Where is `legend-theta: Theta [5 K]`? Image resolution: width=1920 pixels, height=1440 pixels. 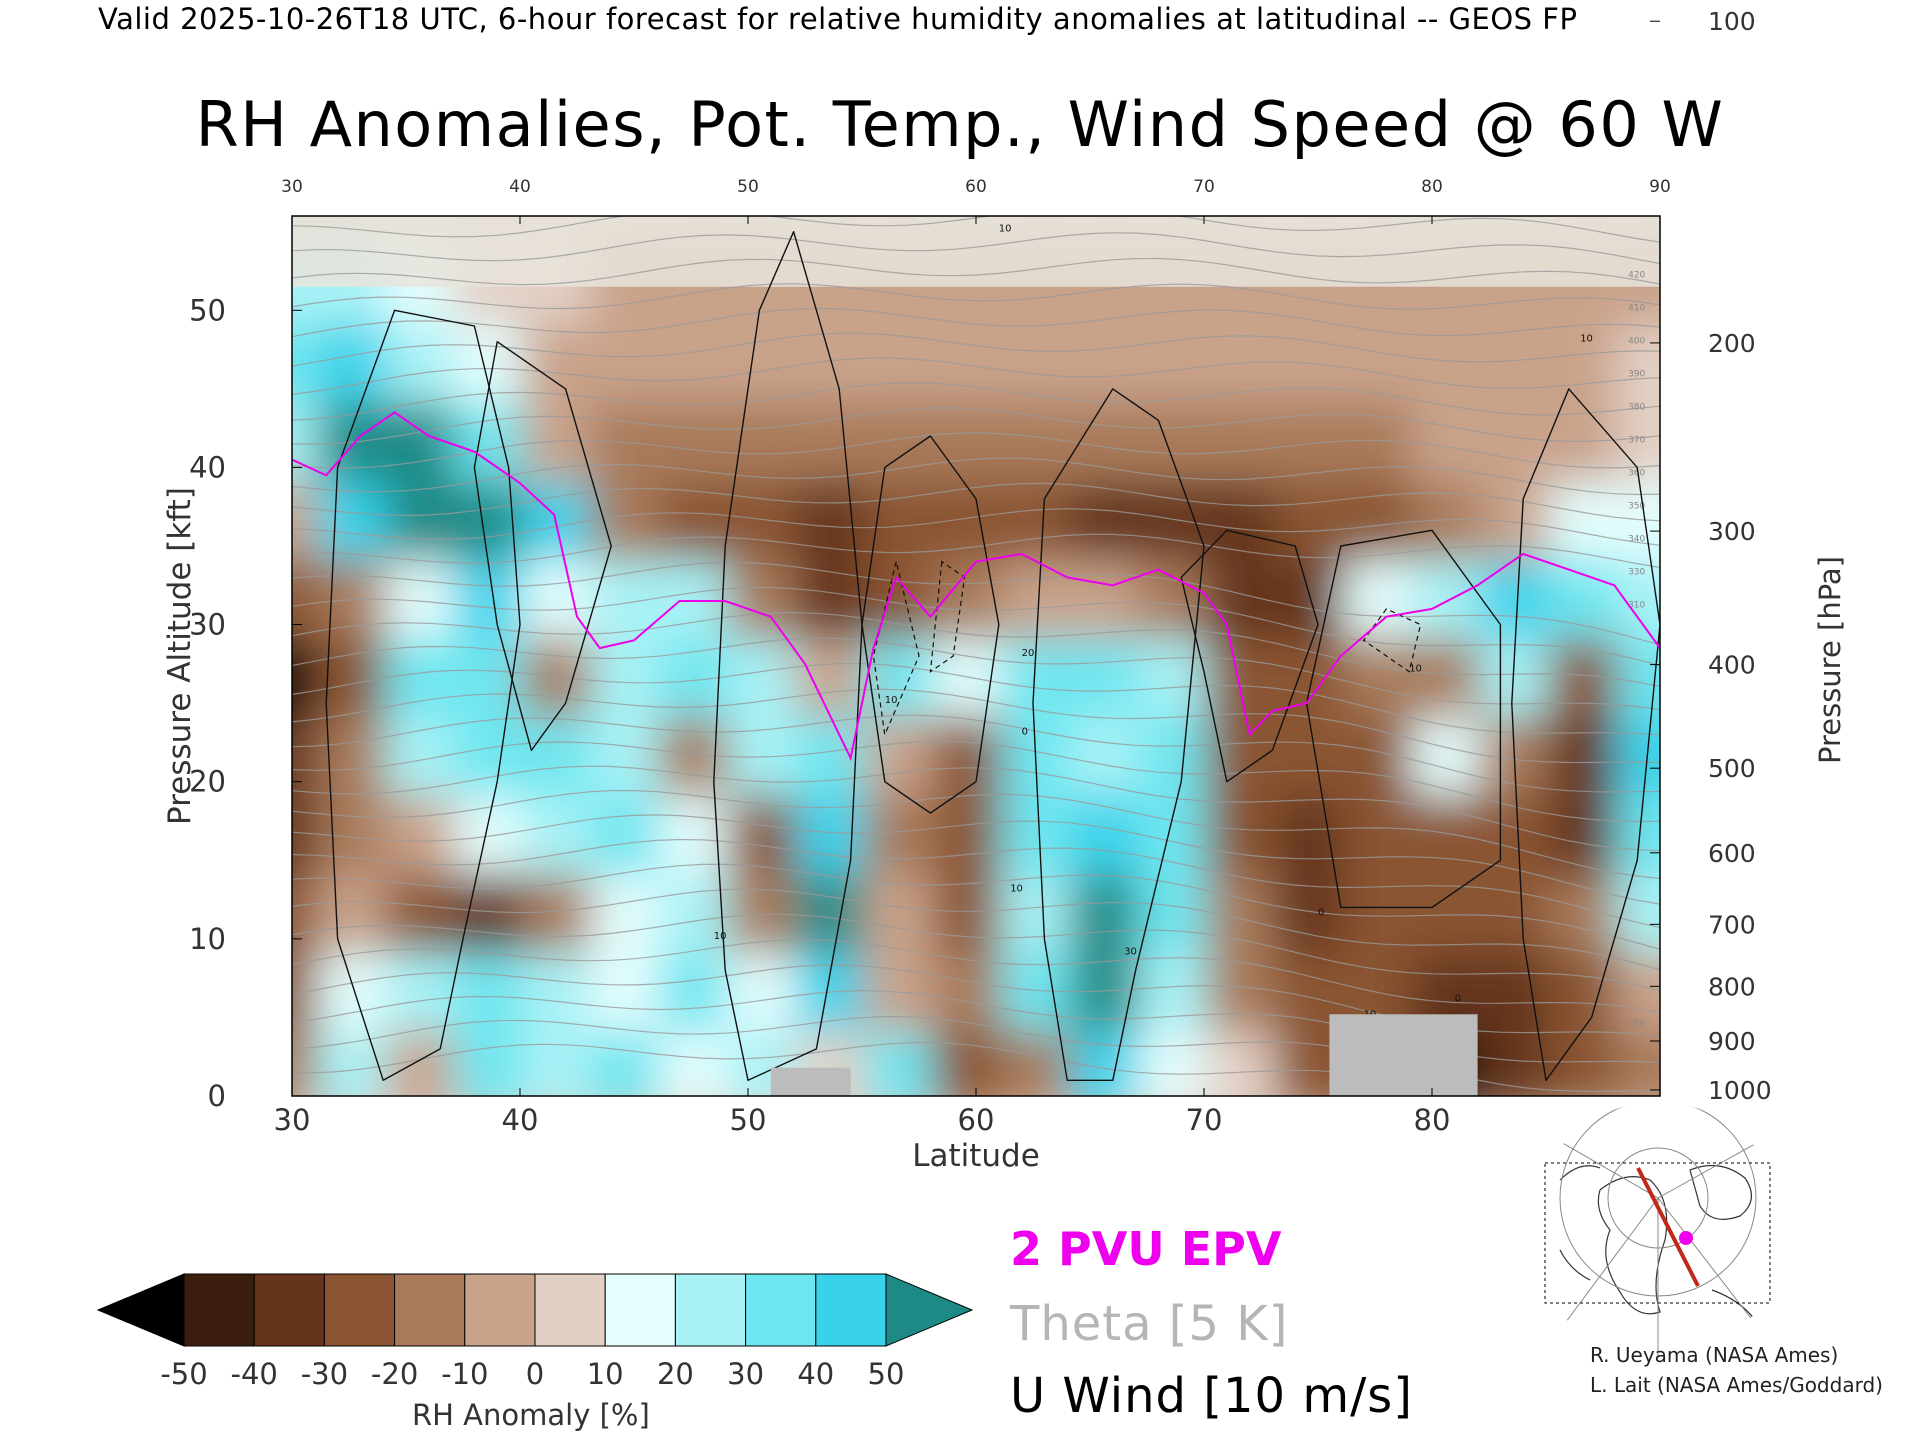 legend-theta: Theta [5 K] is located at coordinates (1149, 1324).